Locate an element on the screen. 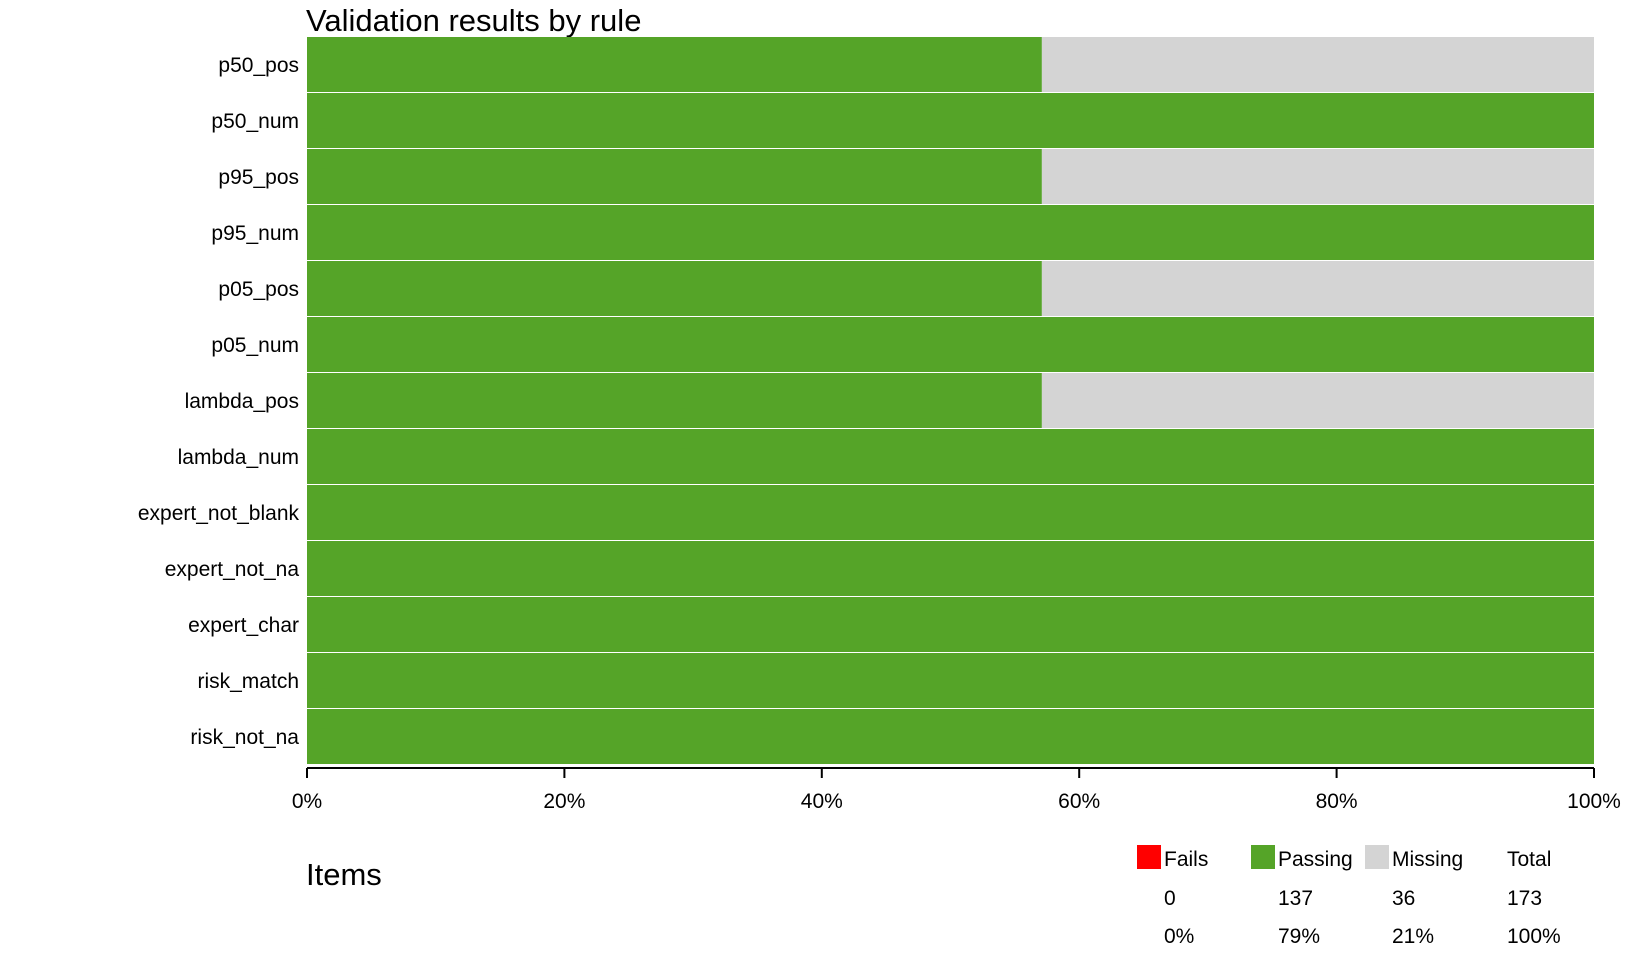  rule-label-p50_pos: p50_pos is located at coordinates (258, 65).